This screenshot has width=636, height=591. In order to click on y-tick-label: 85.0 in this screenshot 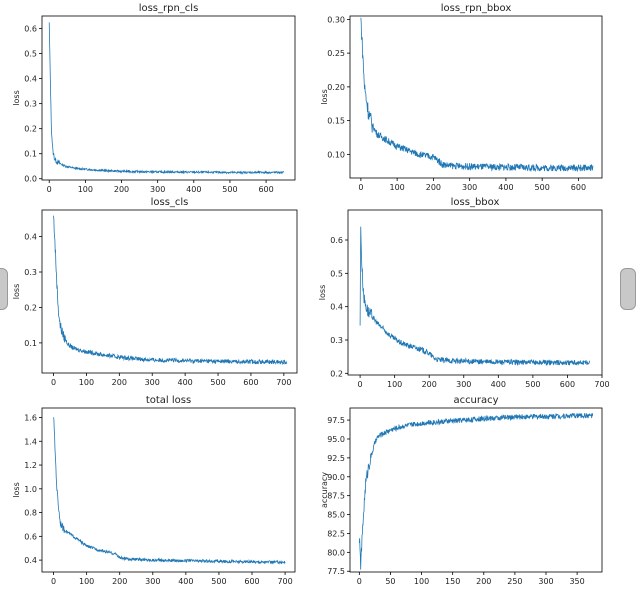, I will do `click(336, 515)`.